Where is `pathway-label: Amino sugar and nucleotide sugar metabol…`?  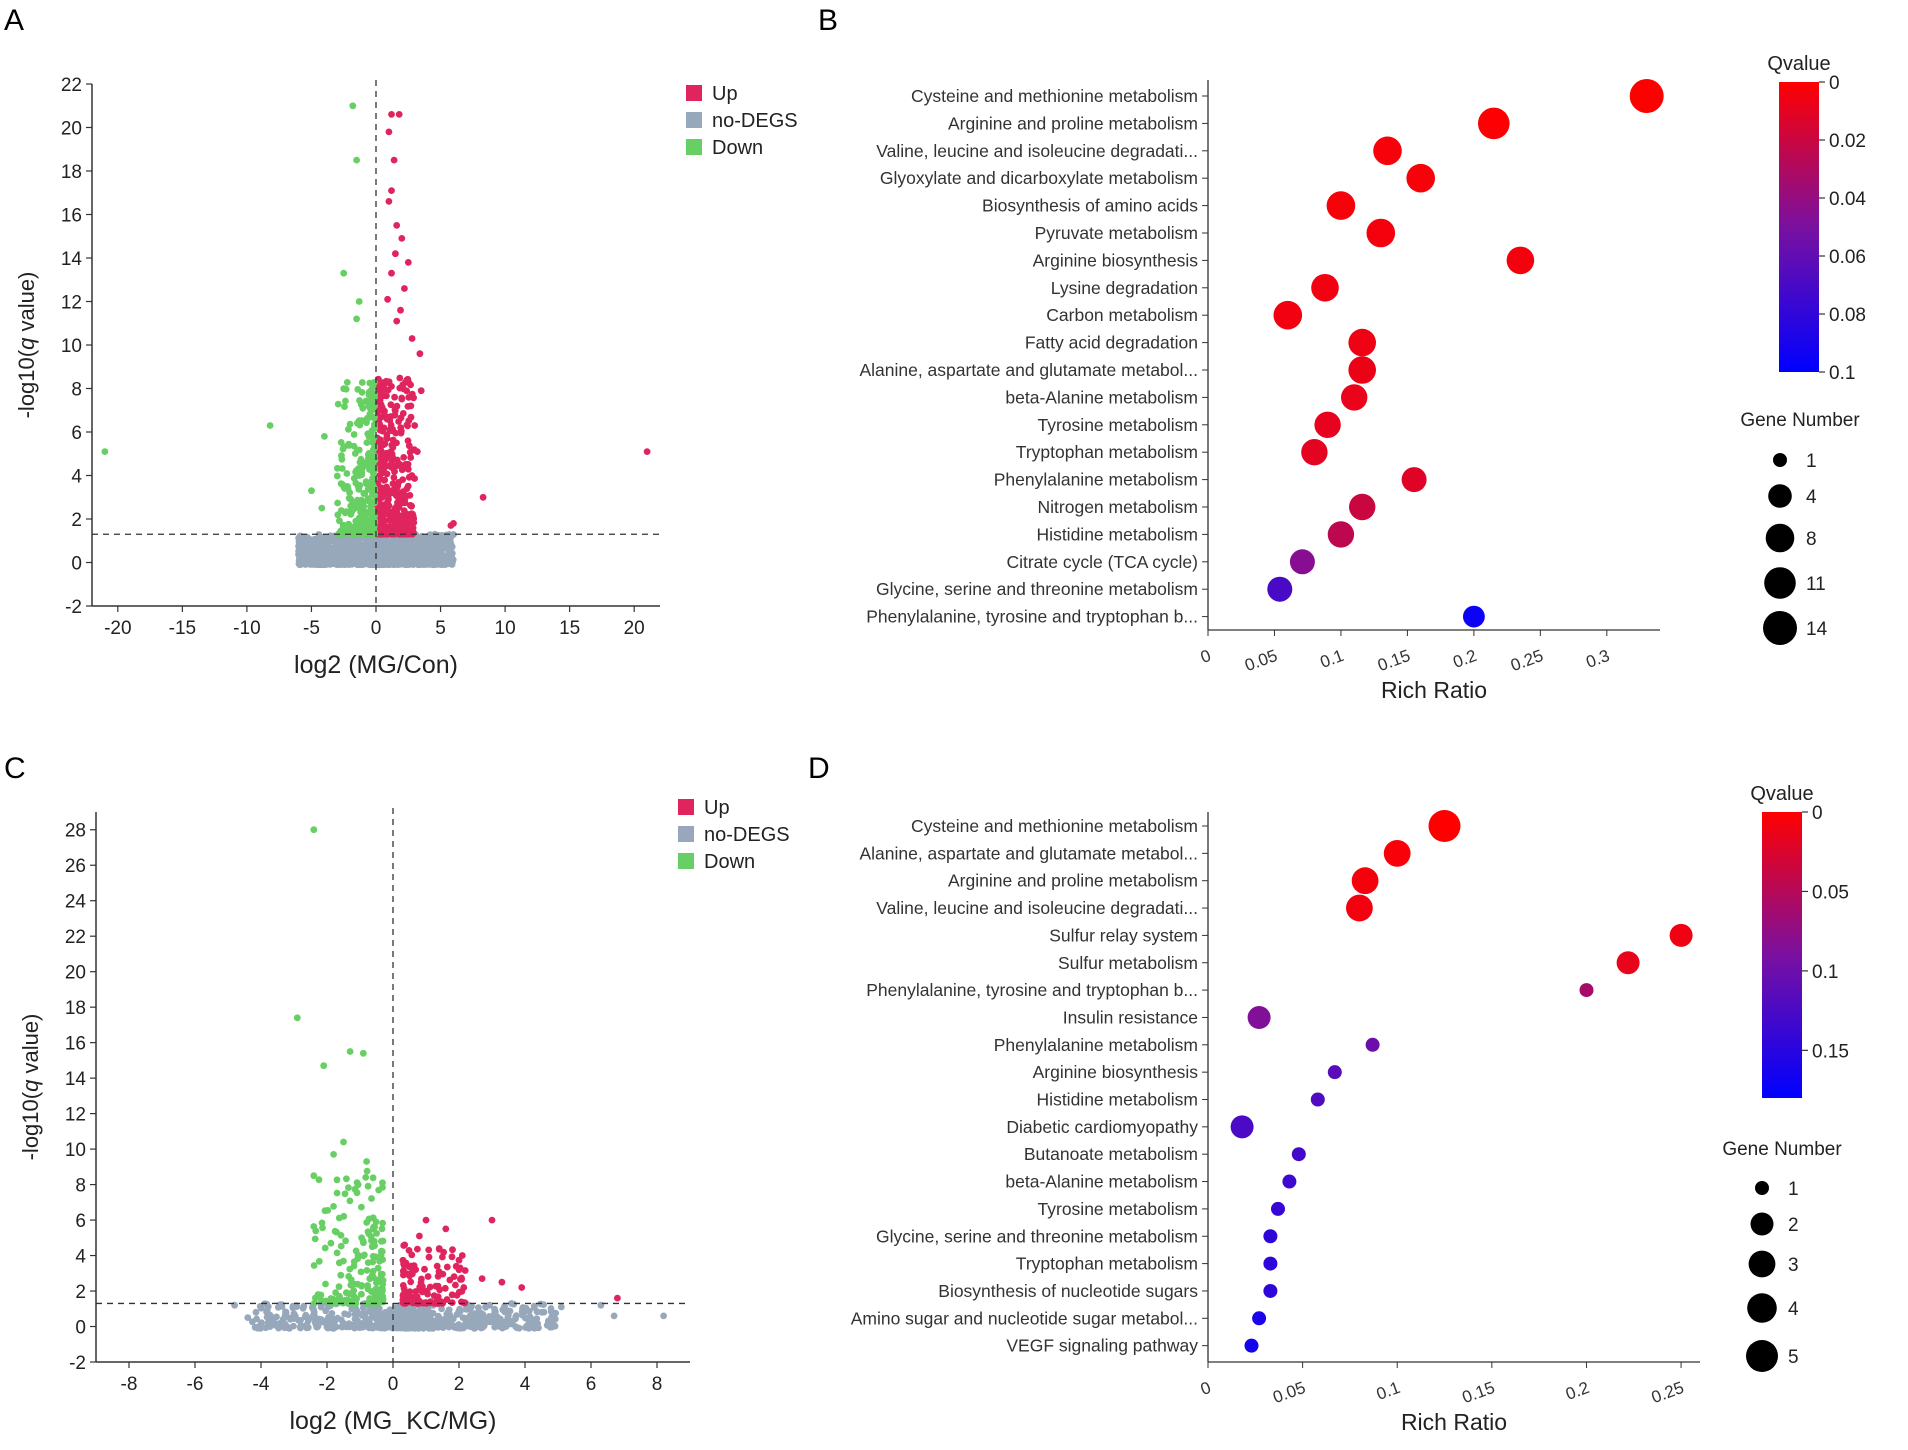 pathway-label: Amino sugar and nucleotide sugar metabol… is located at coordinates (1024, 1318).